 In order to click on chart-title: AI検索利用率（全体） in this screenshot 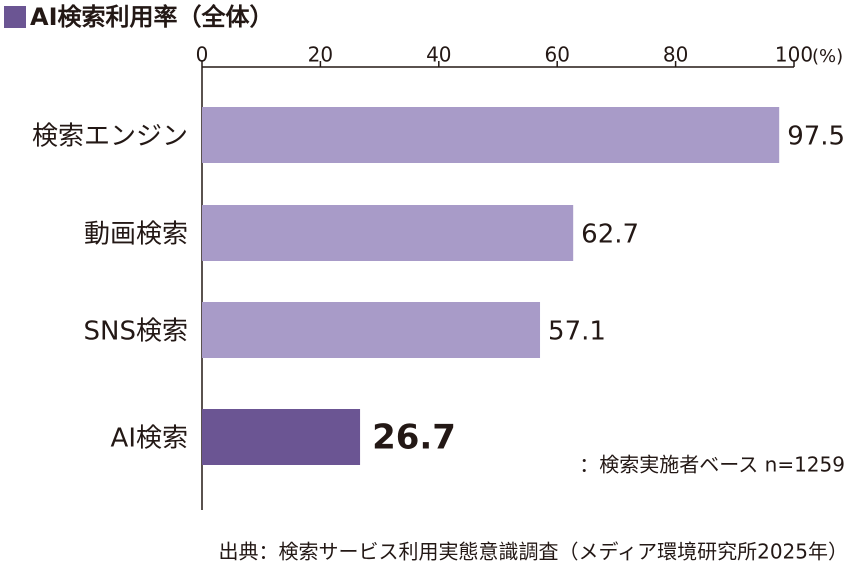, I will do `click(152, 17)`.